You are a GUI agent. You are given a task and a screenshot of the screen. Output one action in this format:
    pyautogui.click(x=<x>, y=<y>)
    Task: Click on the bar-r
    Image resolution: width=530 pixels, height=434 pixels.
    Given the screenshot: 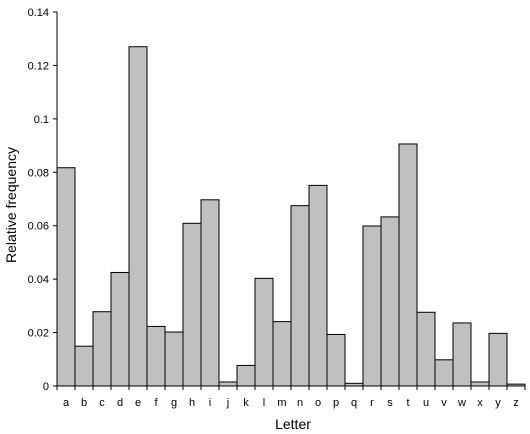 What is the action you would take?
    pyautogui.click(x=372, y=306)
    